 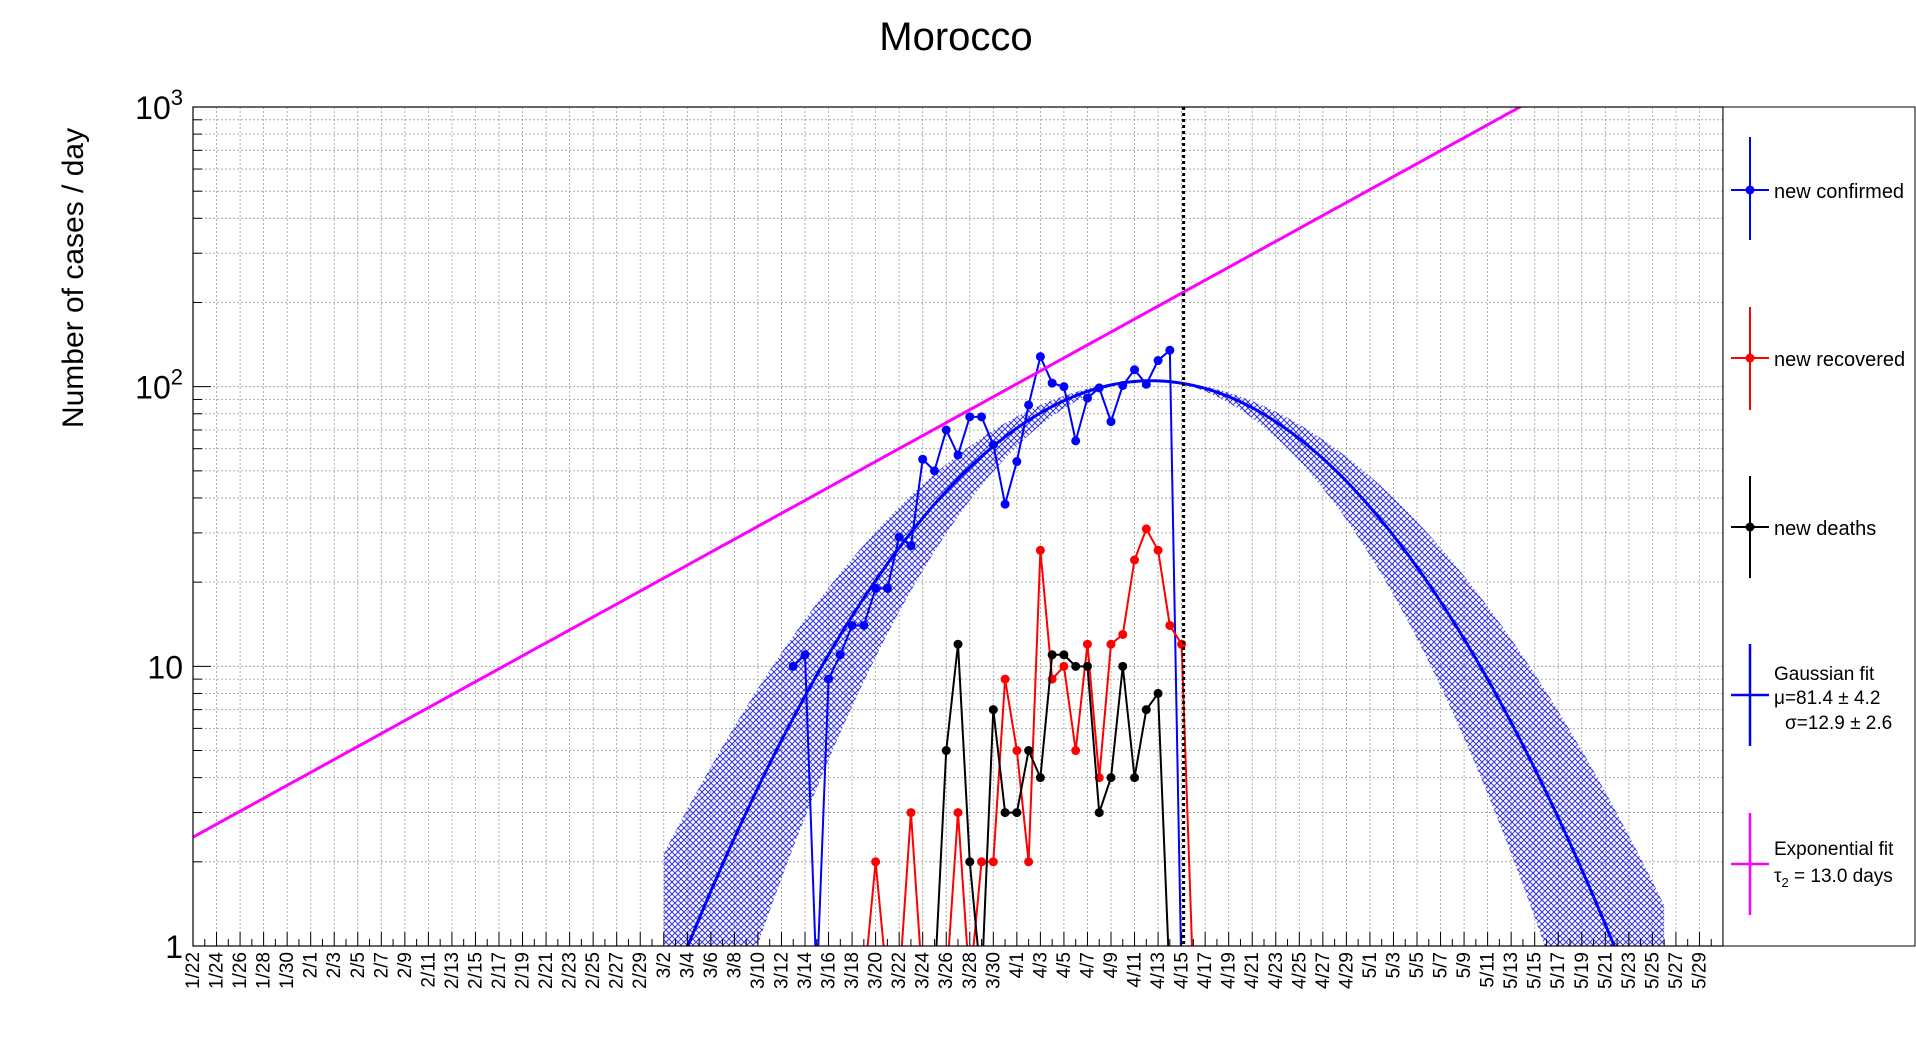 What do you see at coordinates (475, 970) in the screenshot?
I see `x-tick-label-2/15: 2/15` at bounding box center [475, 970].